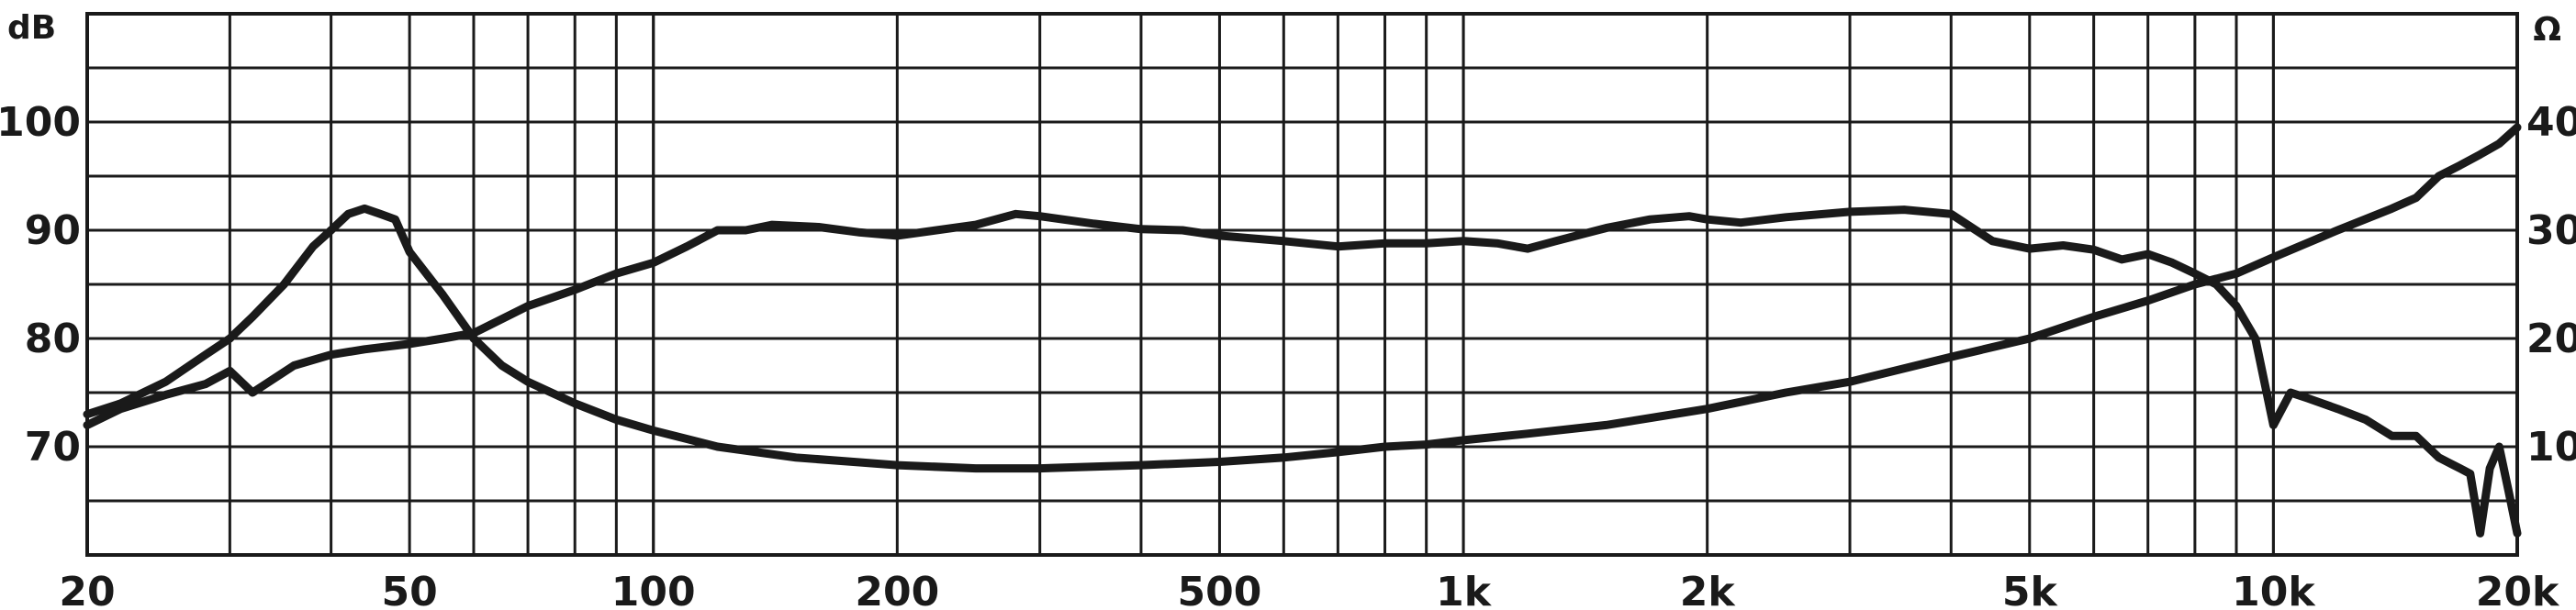 This screenshot has height=610, width=2576. What do you see at coordinates (2551, 447) in the screenshot?
I see `y-tick-label-right: 10` at bounding box center [2551, 447].